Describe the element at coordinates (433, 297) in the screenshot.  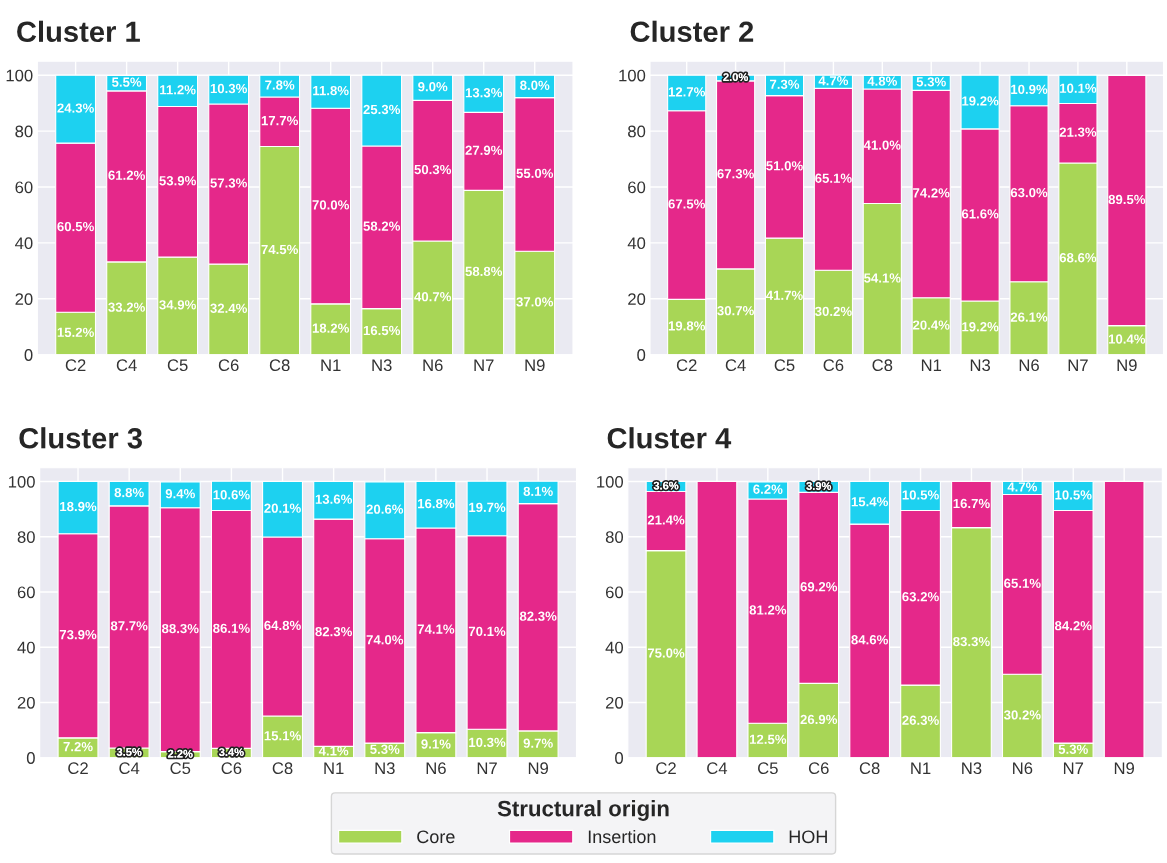
I see `data-label: 40.7%` at that location.